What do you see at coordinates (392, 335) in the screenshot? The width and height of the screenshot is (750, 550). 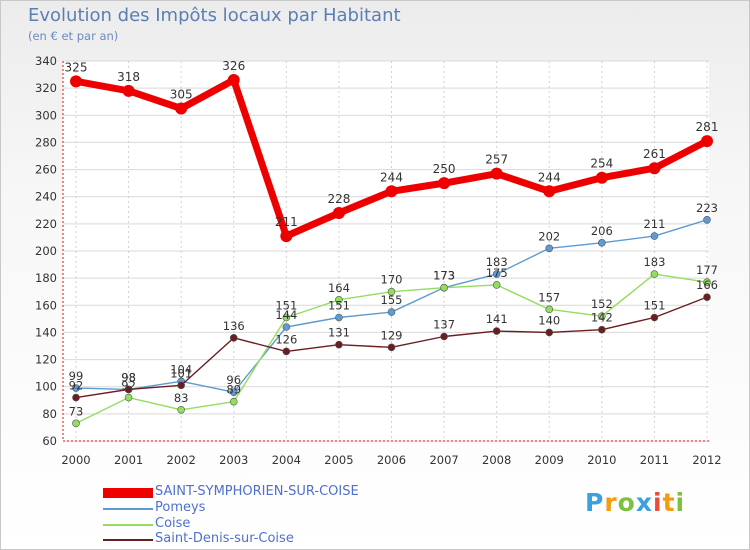 I see `data-label-saint-denis-sur-coise: 129` at bounding box center [392, 335].